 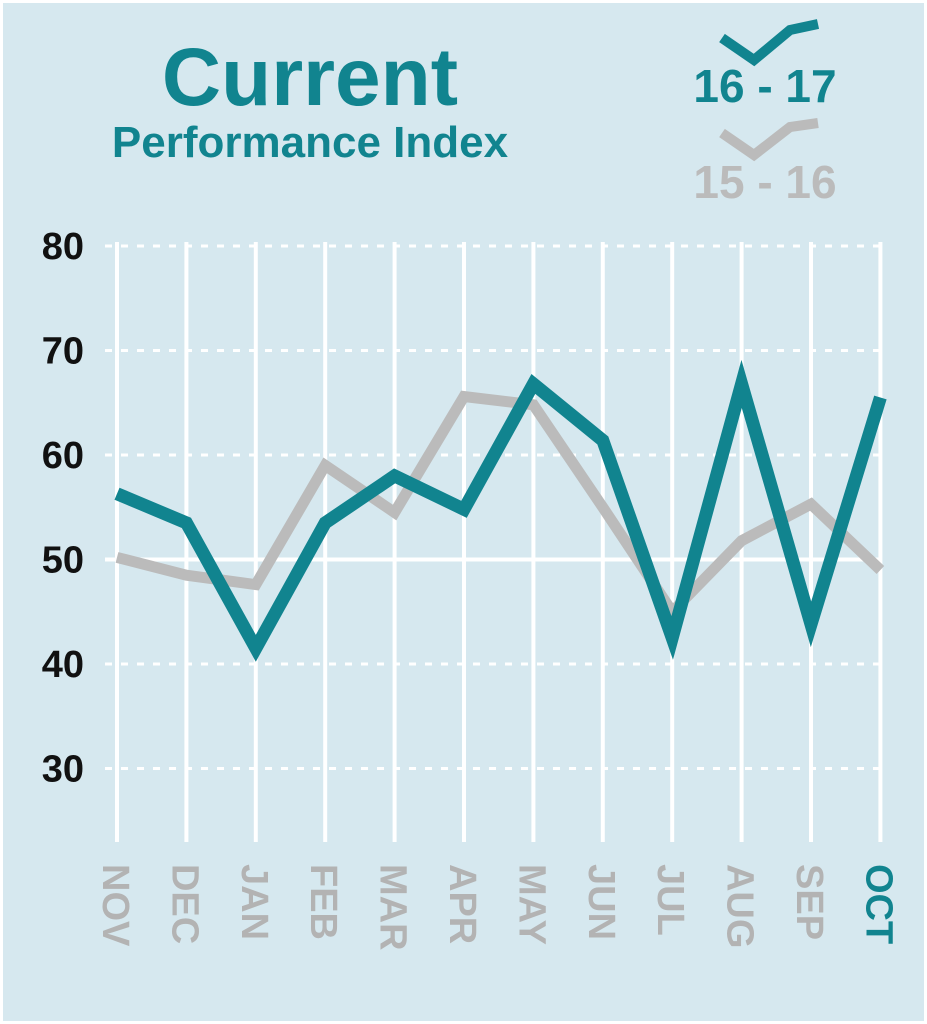 What do you see at coordinates (496, 907) in the screenshot?
I see `x-axis-ticks: NOV DEC JAN FEB MAR APR MAY JUN JUL AUG SEP OCT` at bounding box center [496, 907].